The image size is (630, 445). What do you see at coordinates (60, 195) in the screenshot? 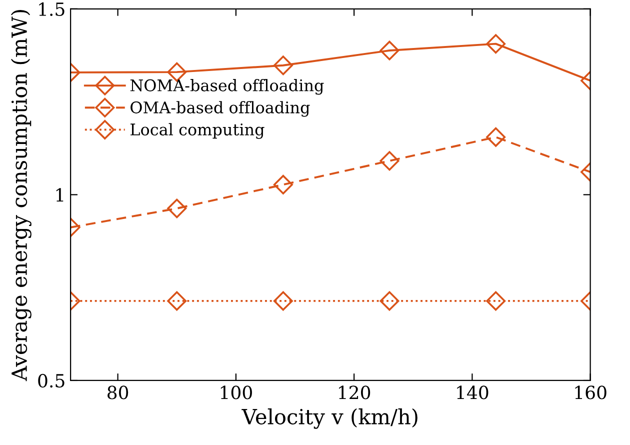
I see `y-tick-label: 1` at bounding box center [60, 195].